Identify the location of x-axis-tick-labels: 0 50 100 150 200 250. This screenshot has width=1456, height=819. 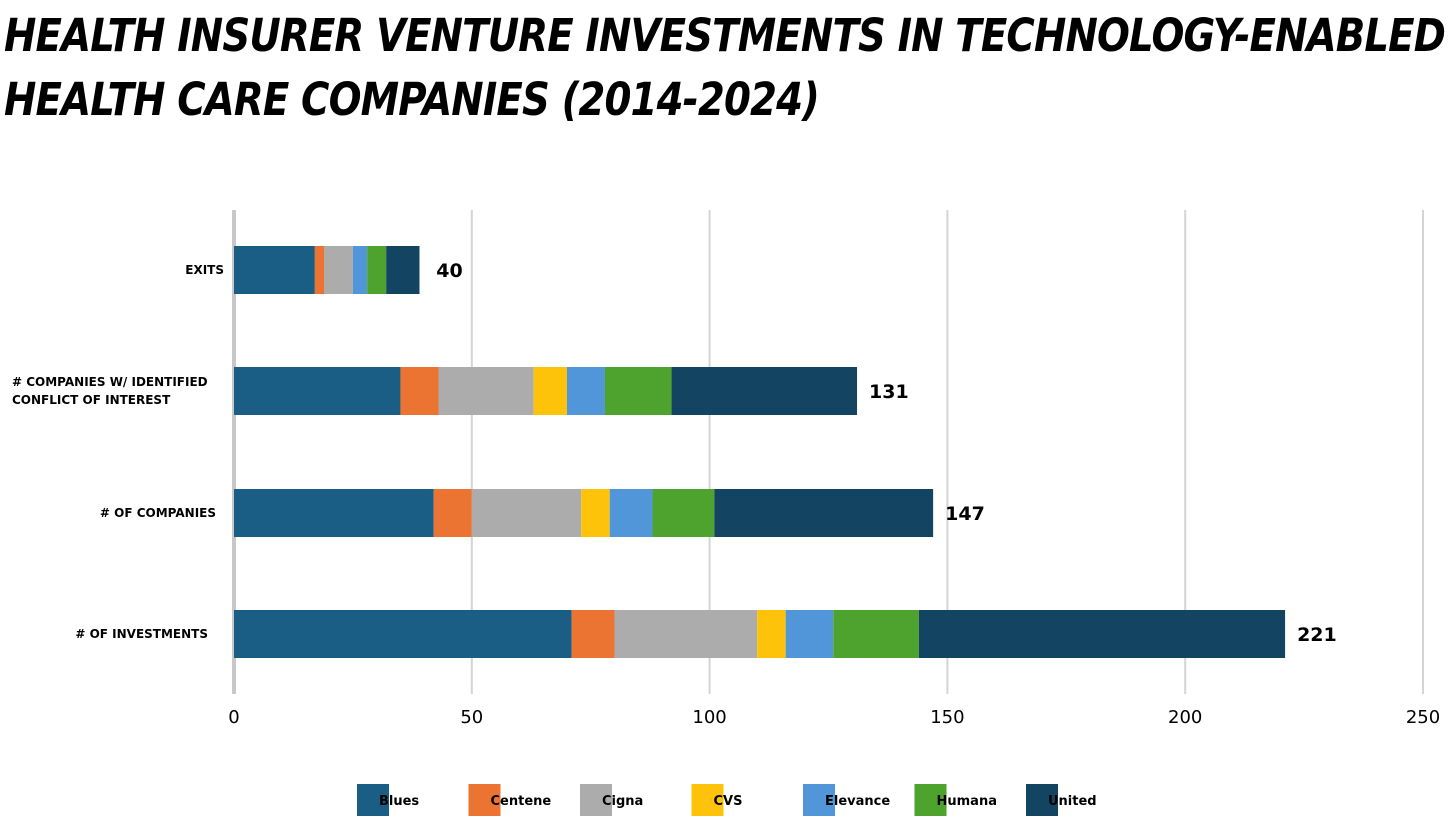
(834, 717).